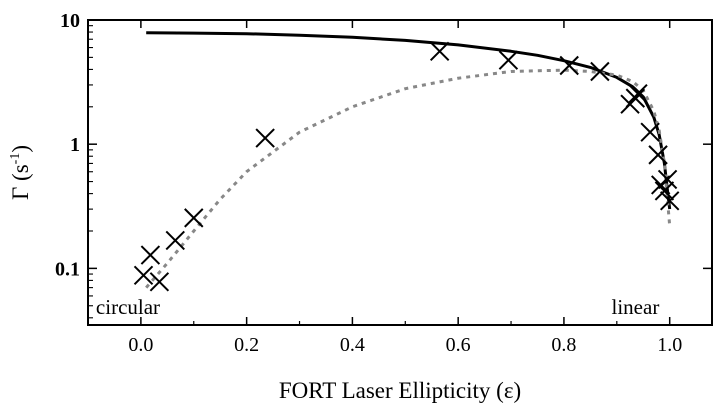 This screenshot has width=715, height=408. I want to click on y-tick-label: 0.1, so click(67, 269).